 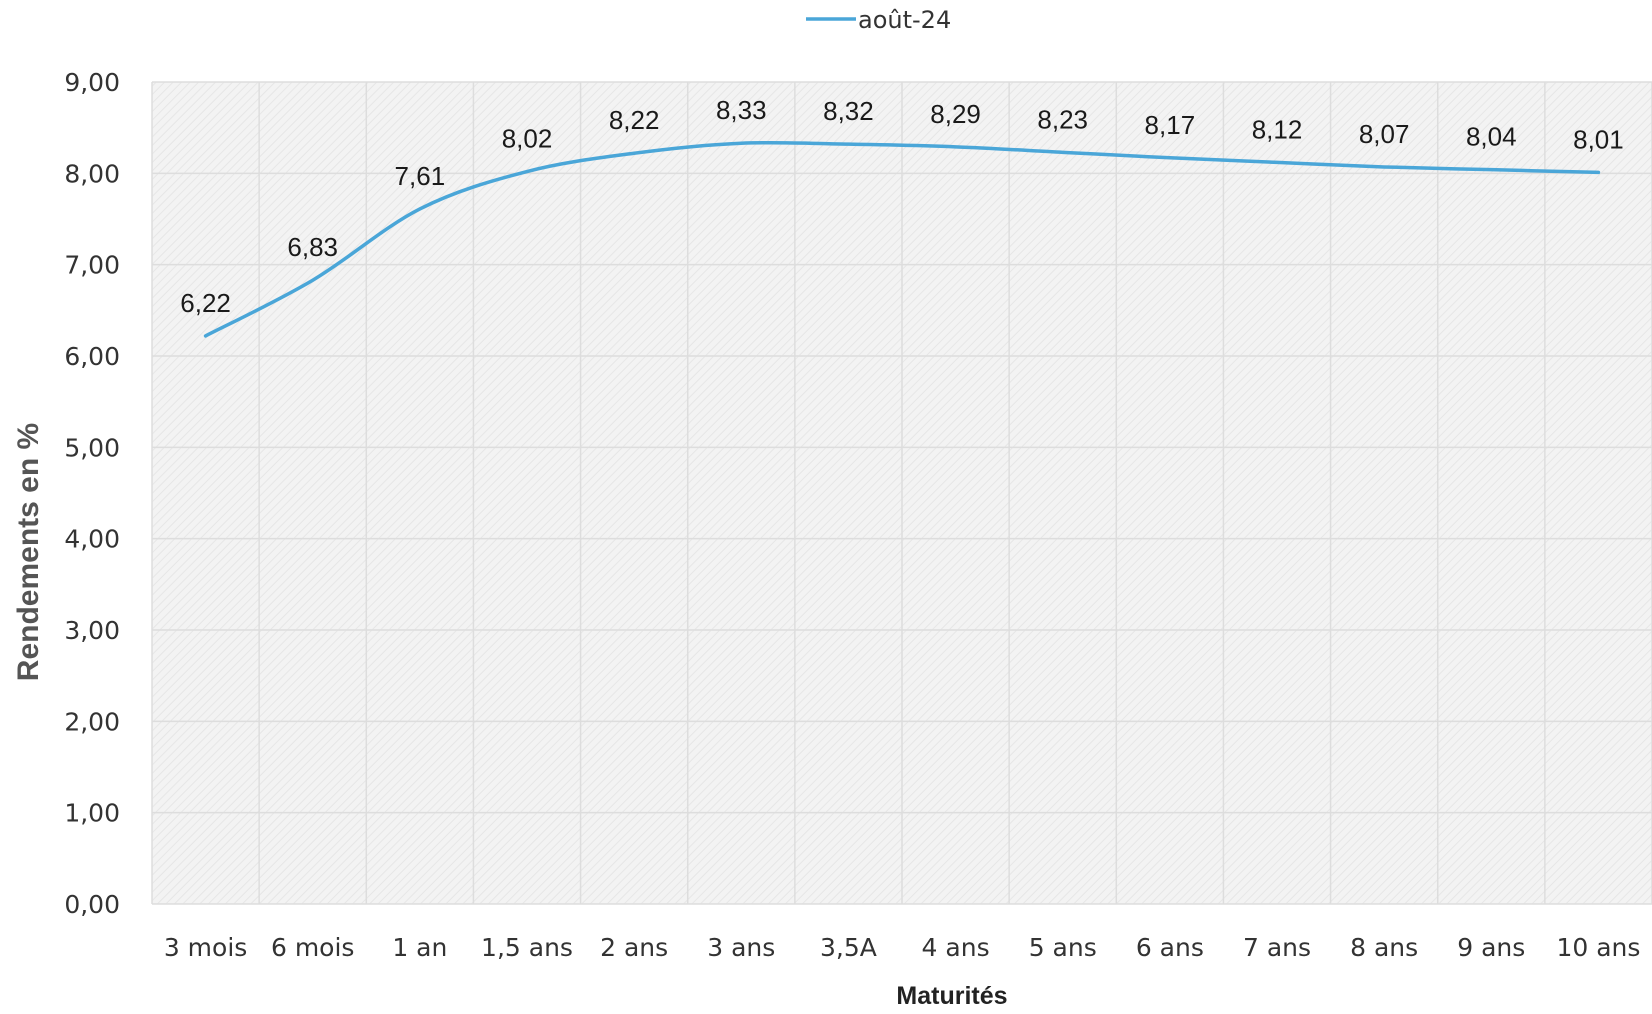 I want to click on data-label: 8,01, so click(x=1598, y=139).